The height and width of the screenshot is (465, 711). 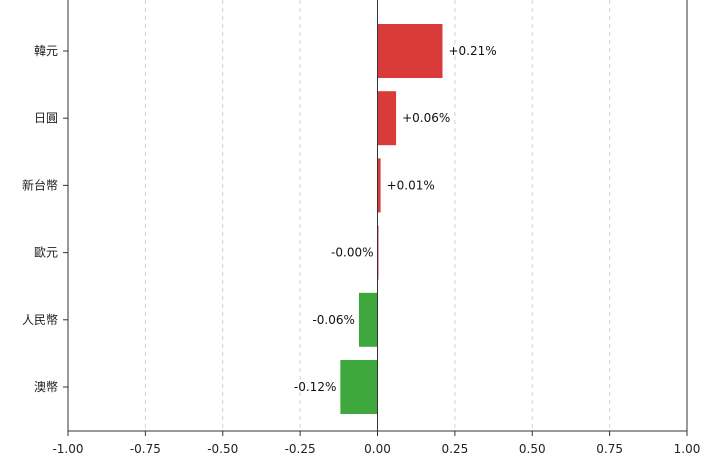 I want to click on x-tick-label: -0.75, so click(x=145, y=449).